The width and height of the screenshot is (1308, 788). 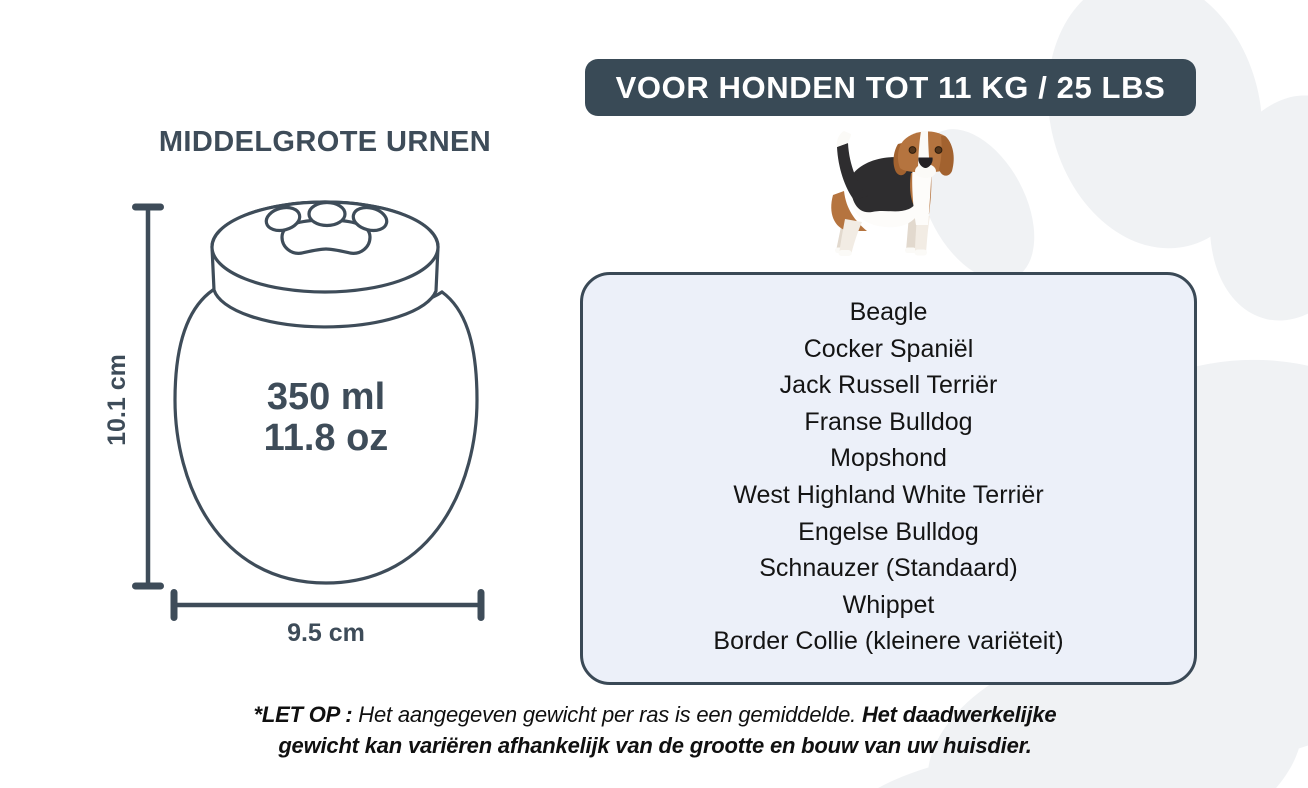 What do you see at coordinates (888, 494) in the screenshot?
I see `breed-item: West Highland White Terriër` at bounding box center [888, 494].